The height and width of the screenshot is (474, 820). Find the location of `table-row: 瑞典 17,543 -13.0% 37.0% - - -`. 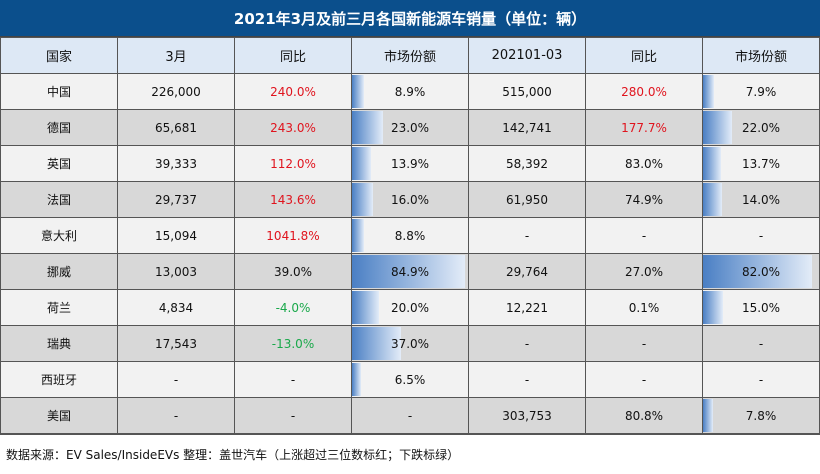

table-row: 瑞典 17,543 -13.0% 37.0% - - - is located at coordinates (410, 343).